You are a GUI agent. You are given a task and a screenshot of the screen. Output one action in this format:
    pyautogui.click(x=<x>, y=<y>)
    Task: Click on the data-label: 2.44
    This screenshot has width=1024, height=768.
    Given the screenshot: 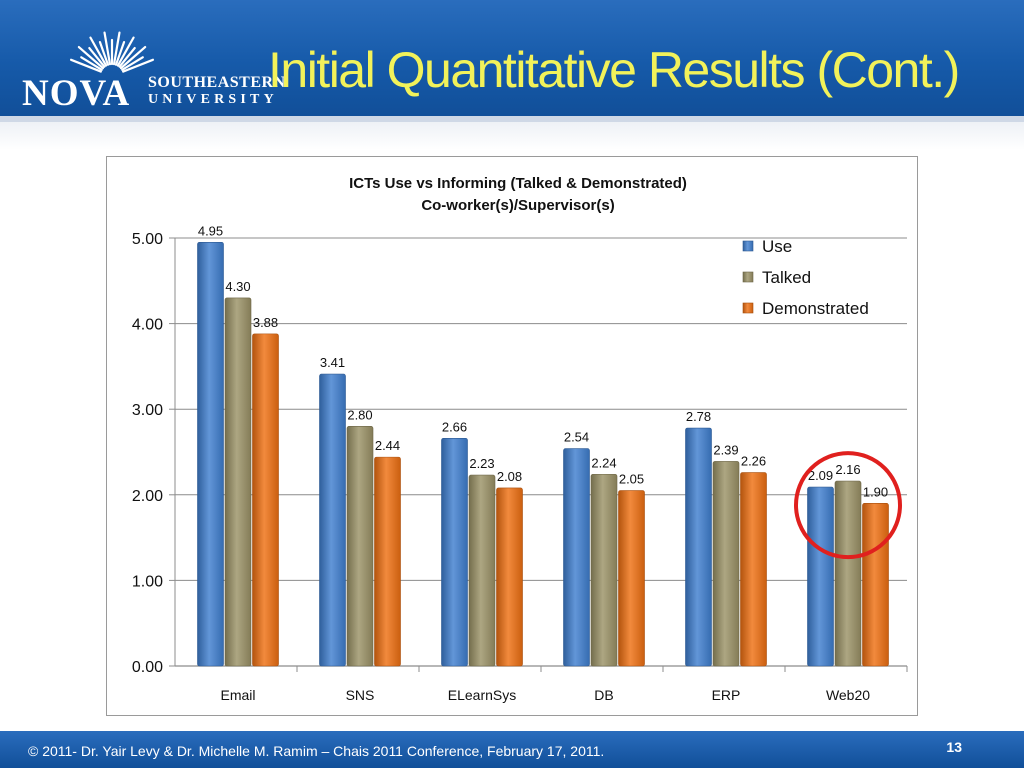 What is the action you would take?
    pyautogui.click(x=387, y=445)
    